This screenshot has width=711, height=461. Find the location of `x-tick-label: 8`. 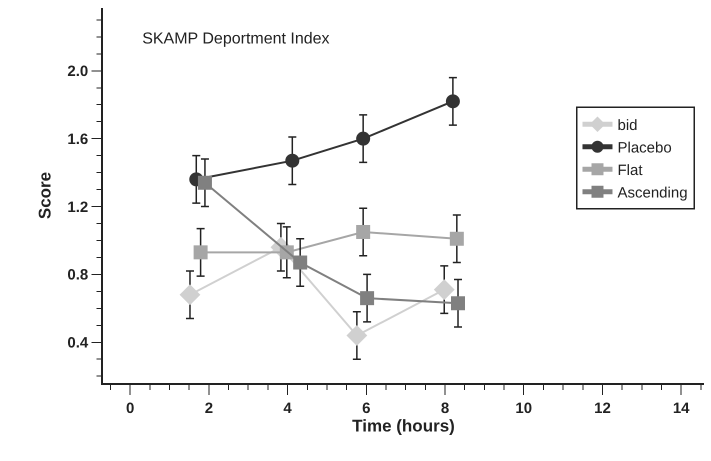

x-tick-label: 8 is located at coordinates (445, 408).